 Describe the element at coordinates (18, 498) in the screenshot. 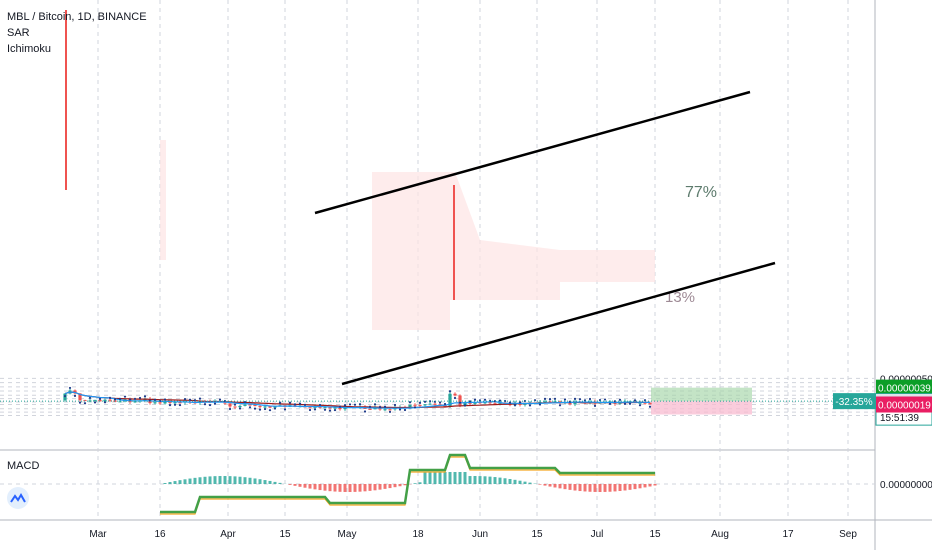

I see `tradingview-logo-icon` at that location.